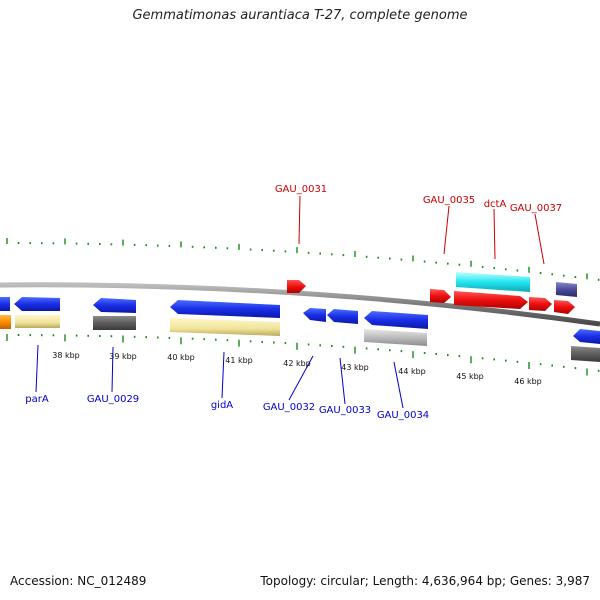  I want to click on gene-arrow-partial-left, so click(5, 304).